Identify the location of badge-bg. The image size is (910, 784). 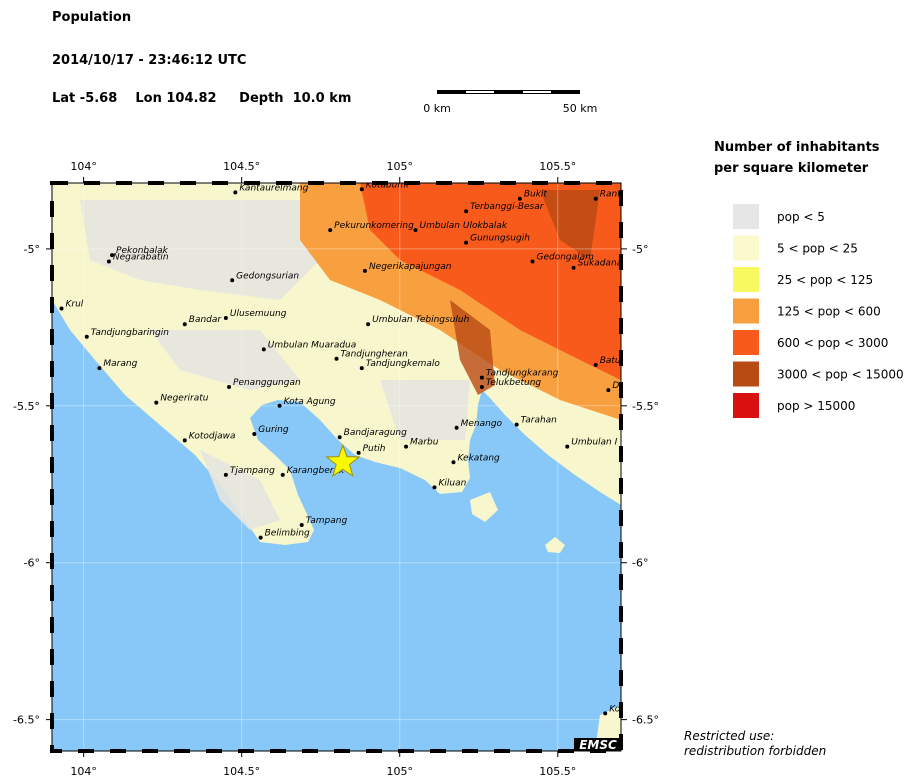
(597, 744).